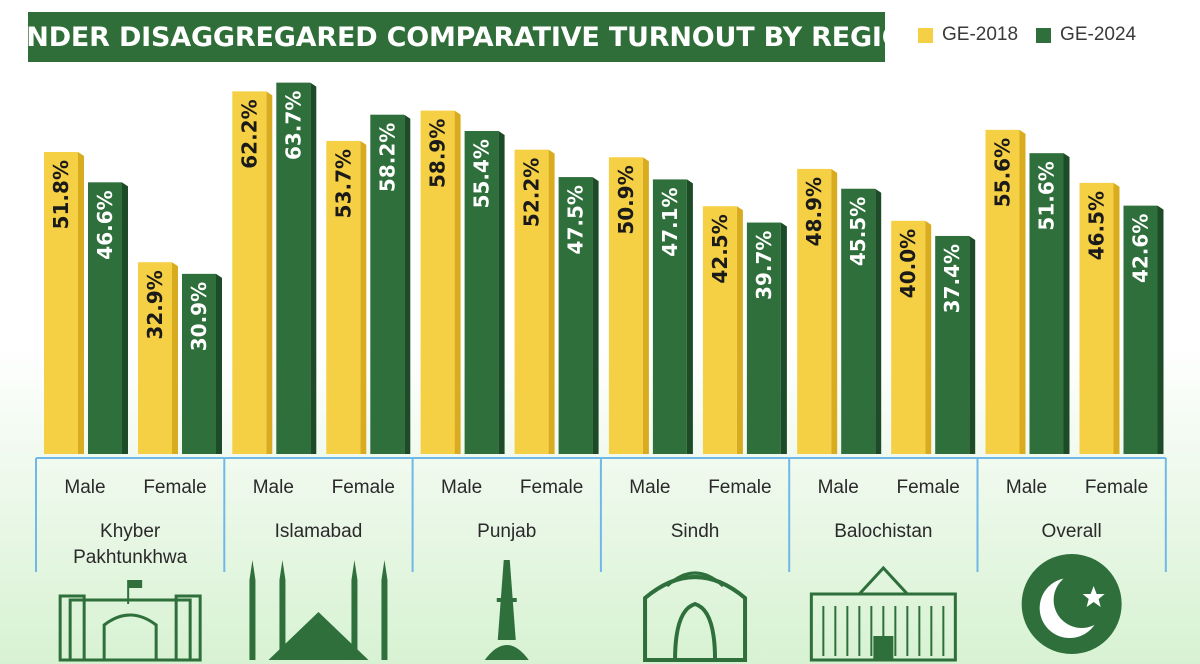 The image size is (1200, 664). Describe the element at coordinates (407, 284) in the screenshot. I see `bar-side-islamabad-female-ge-2024` at that location.